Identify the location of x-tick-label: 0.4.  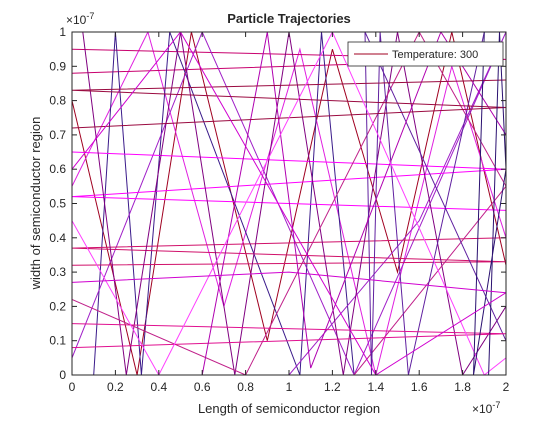
(158, 387).